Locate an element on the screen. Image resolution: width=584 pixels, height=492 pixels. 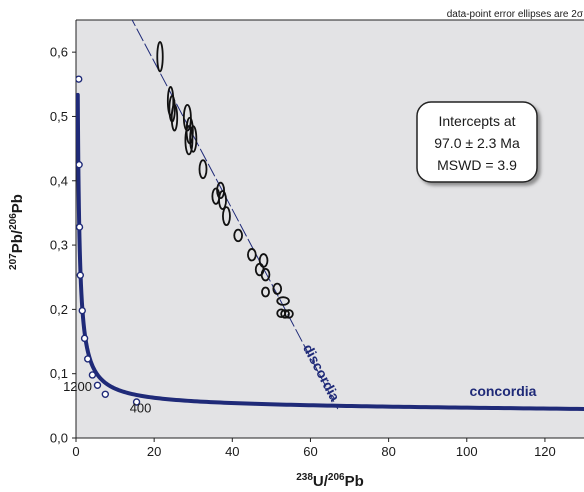
y-tick-label: 0,4 is located at coordinates (59, 180).